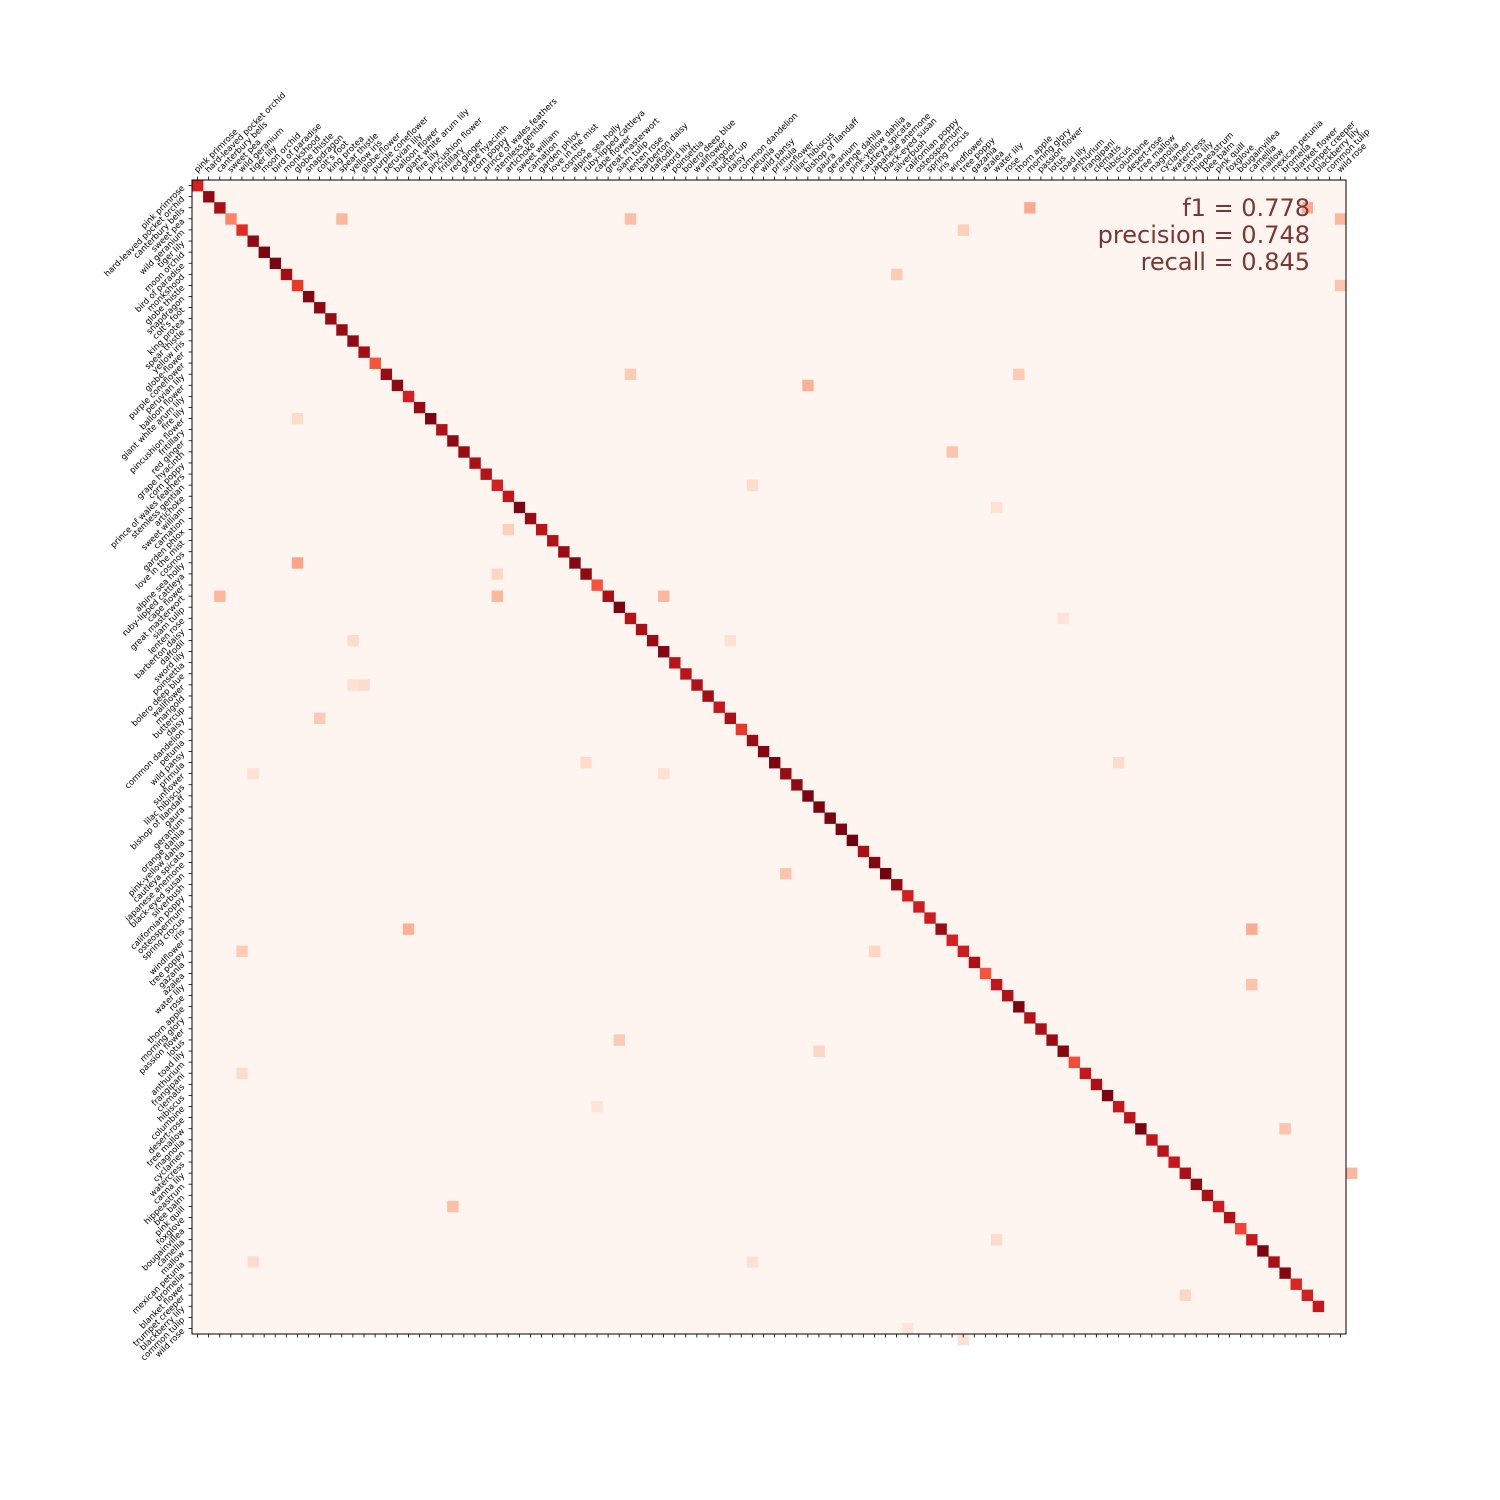 This screenshot has width=1500, height=1500. What do you see at coordinates (1225, 262) in the screenshot?
I see `recall-score-text: recall = 0.845` at bounding box center [1225, 262].